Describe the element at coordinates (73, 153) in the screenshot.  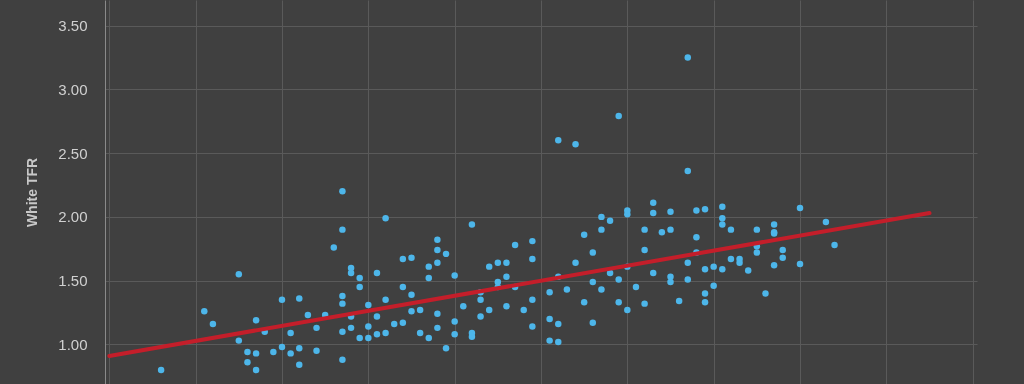
I see `y-tick-label: 2.50` at that location.